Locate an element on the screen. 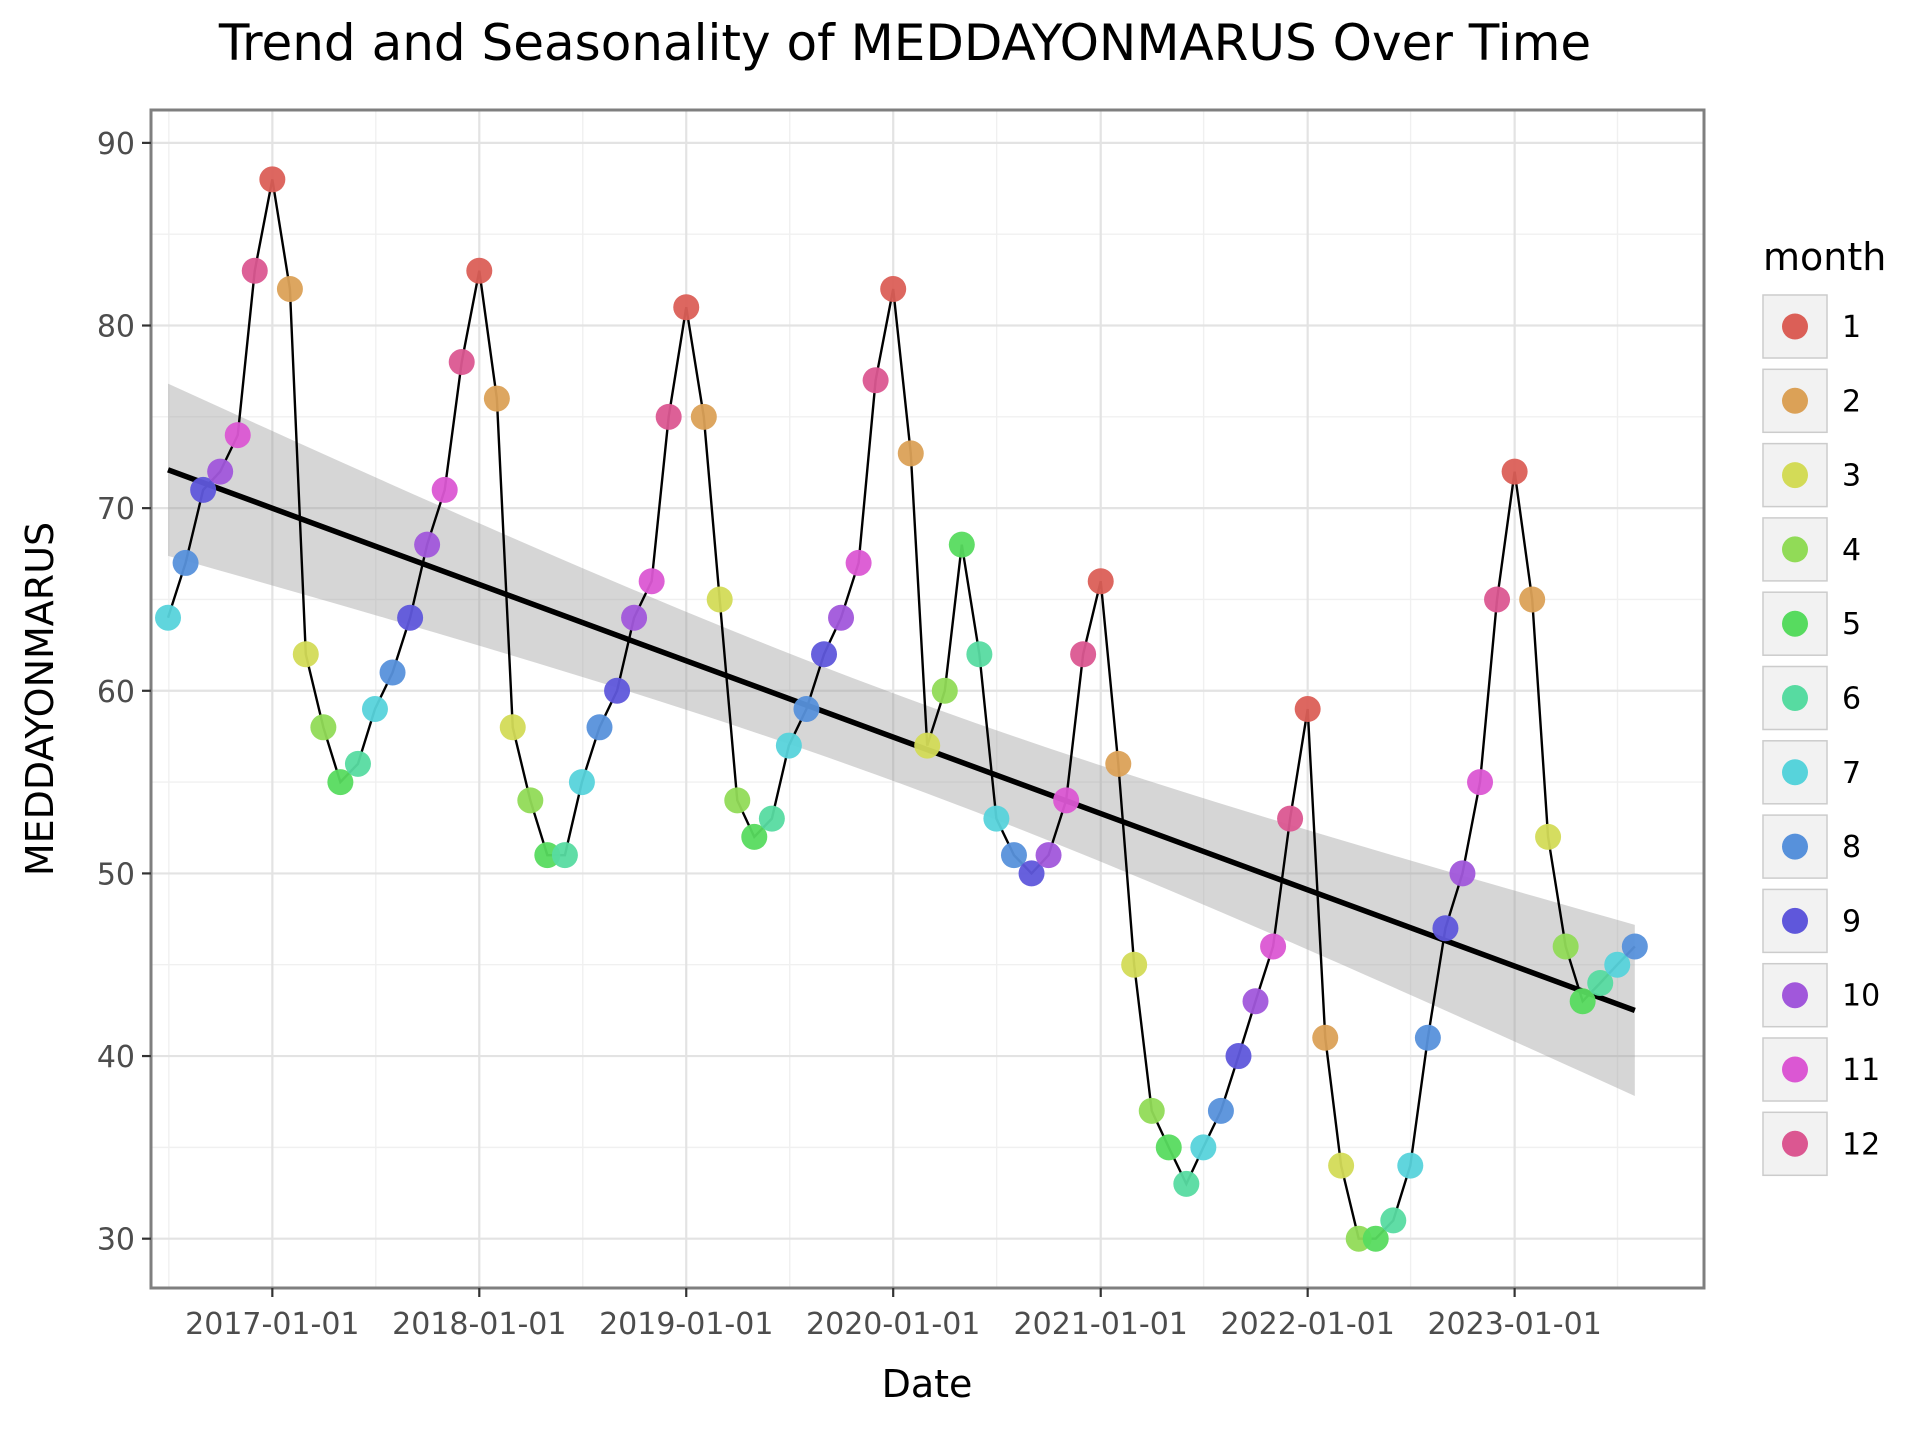  legend-title: month is located at coordinates (1824, 257).